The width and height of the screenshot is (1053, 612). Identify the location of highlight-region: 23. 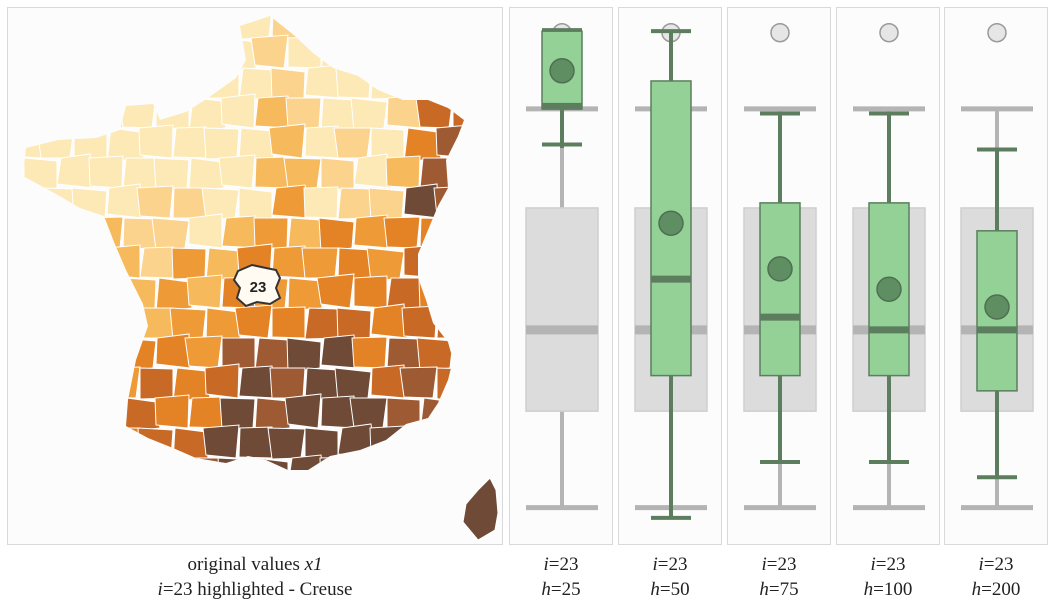
(257, 285).